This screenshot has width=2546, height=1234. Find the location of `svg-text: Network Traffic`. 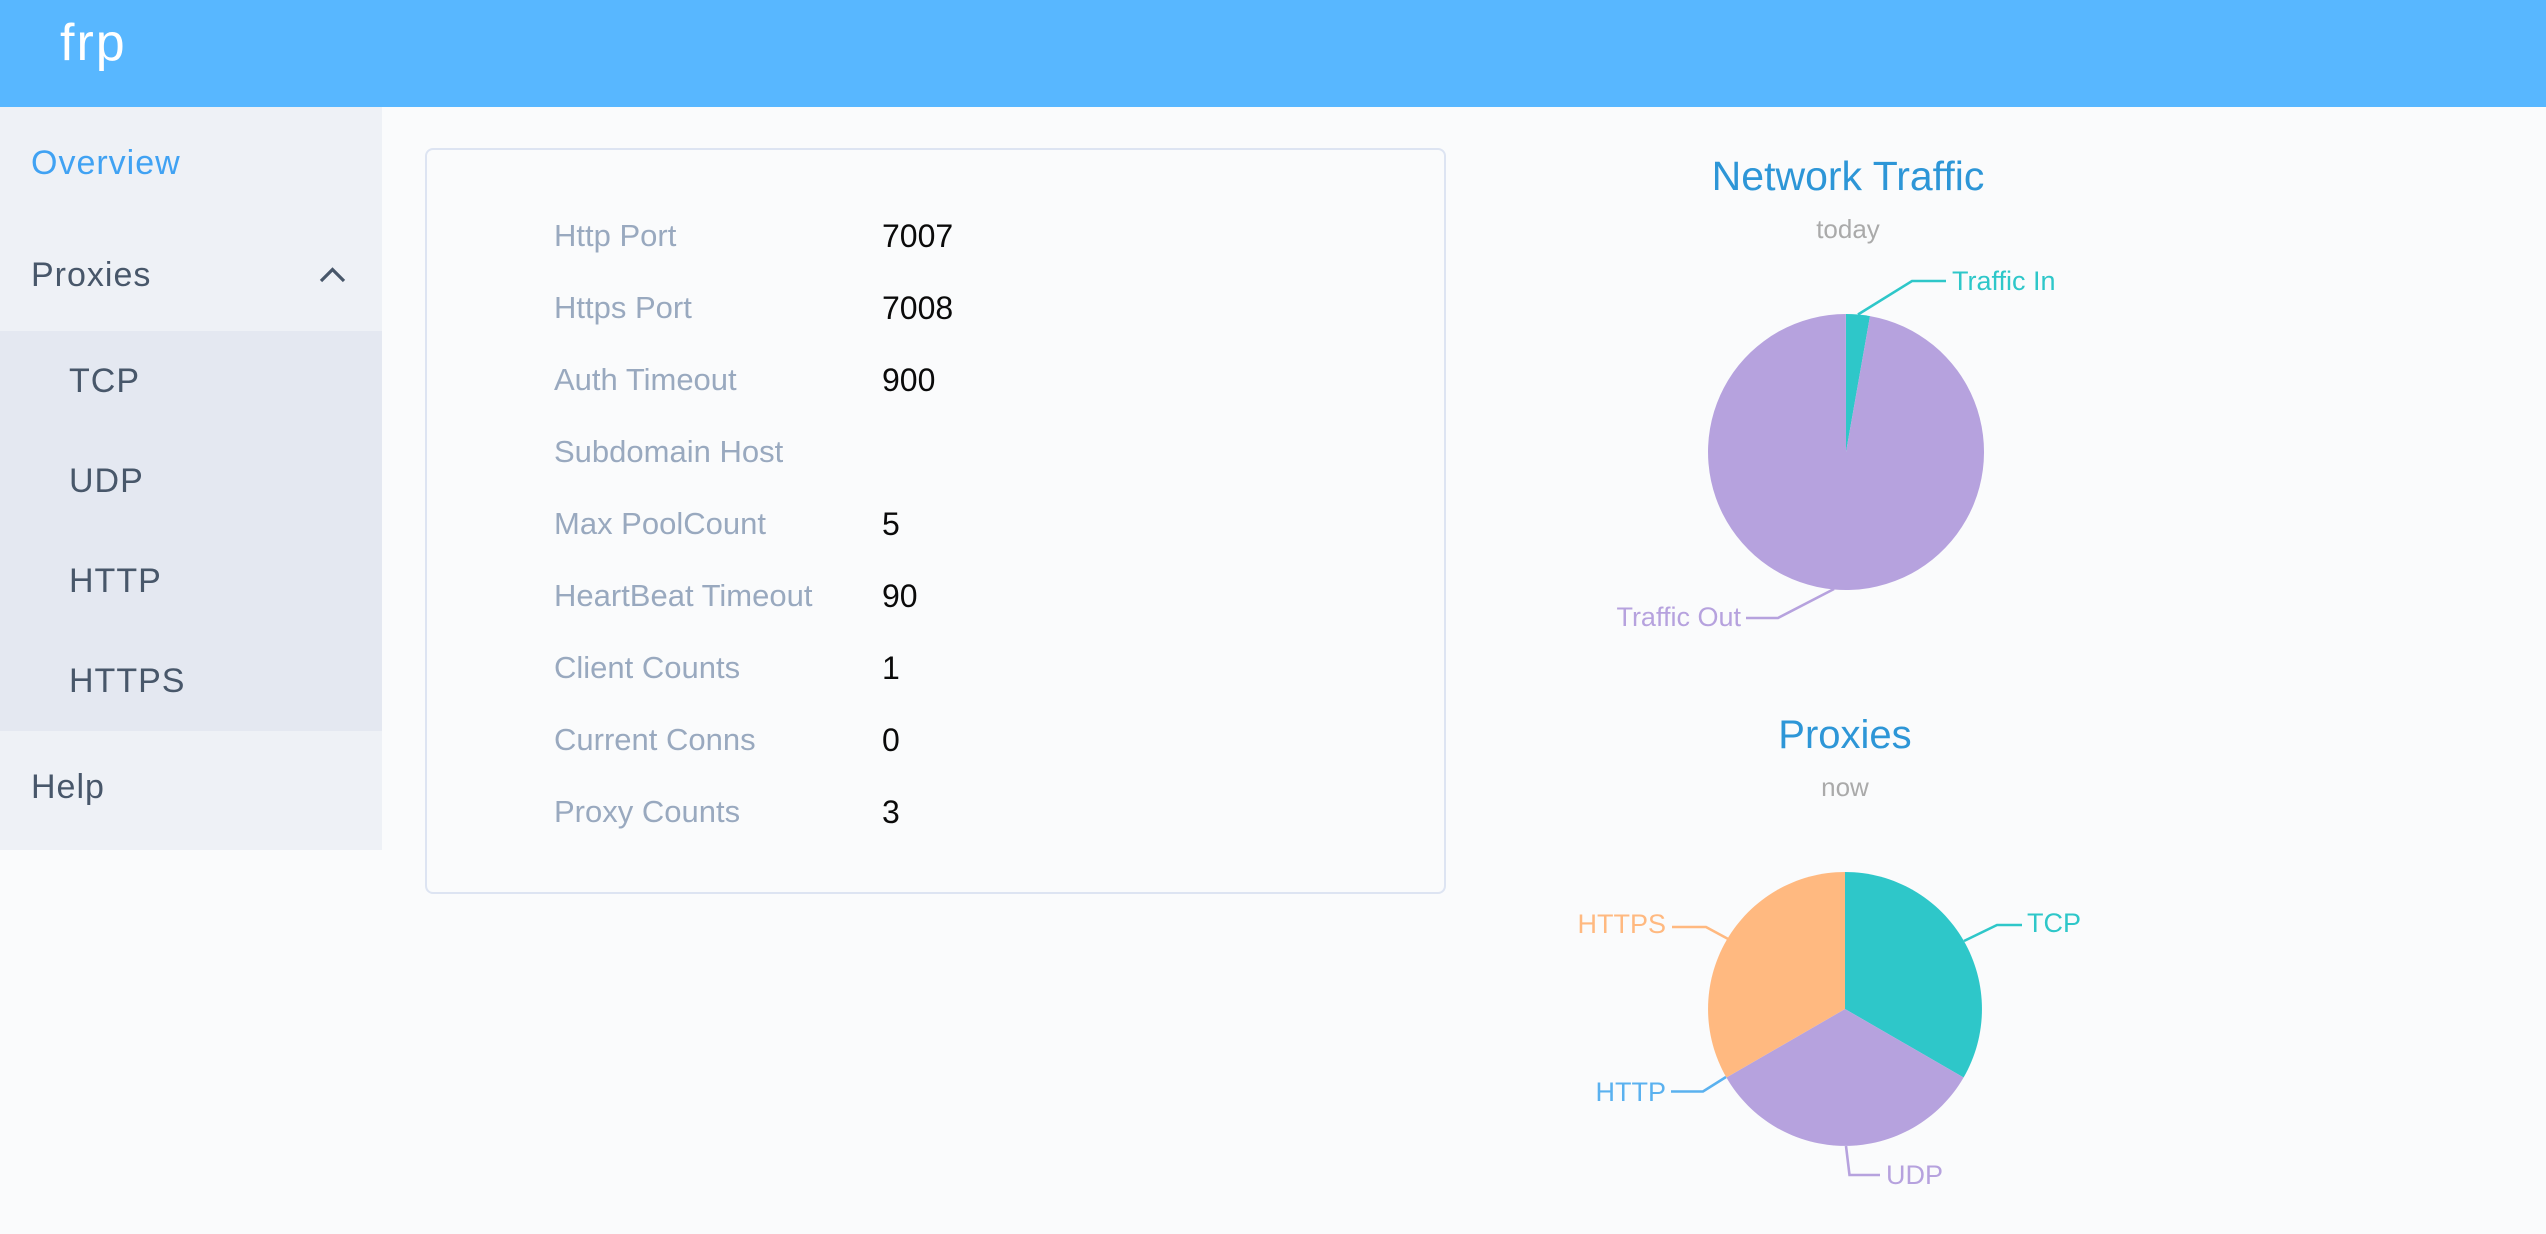

svg-text: Network Traffic is located at coordinates (1848, 176).